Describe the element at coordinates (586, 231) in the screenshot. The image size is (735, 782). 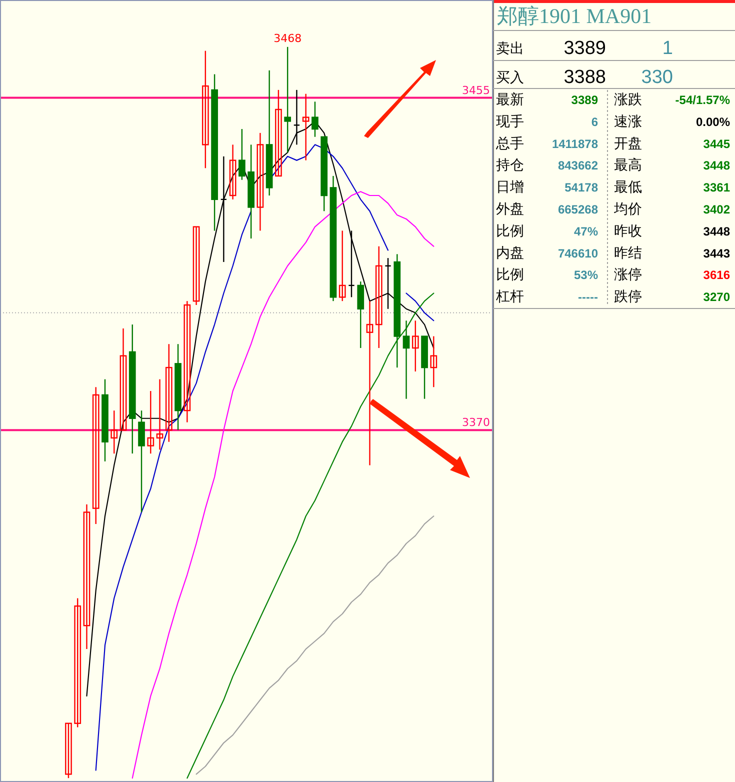
I see `text: 47%` at that location.